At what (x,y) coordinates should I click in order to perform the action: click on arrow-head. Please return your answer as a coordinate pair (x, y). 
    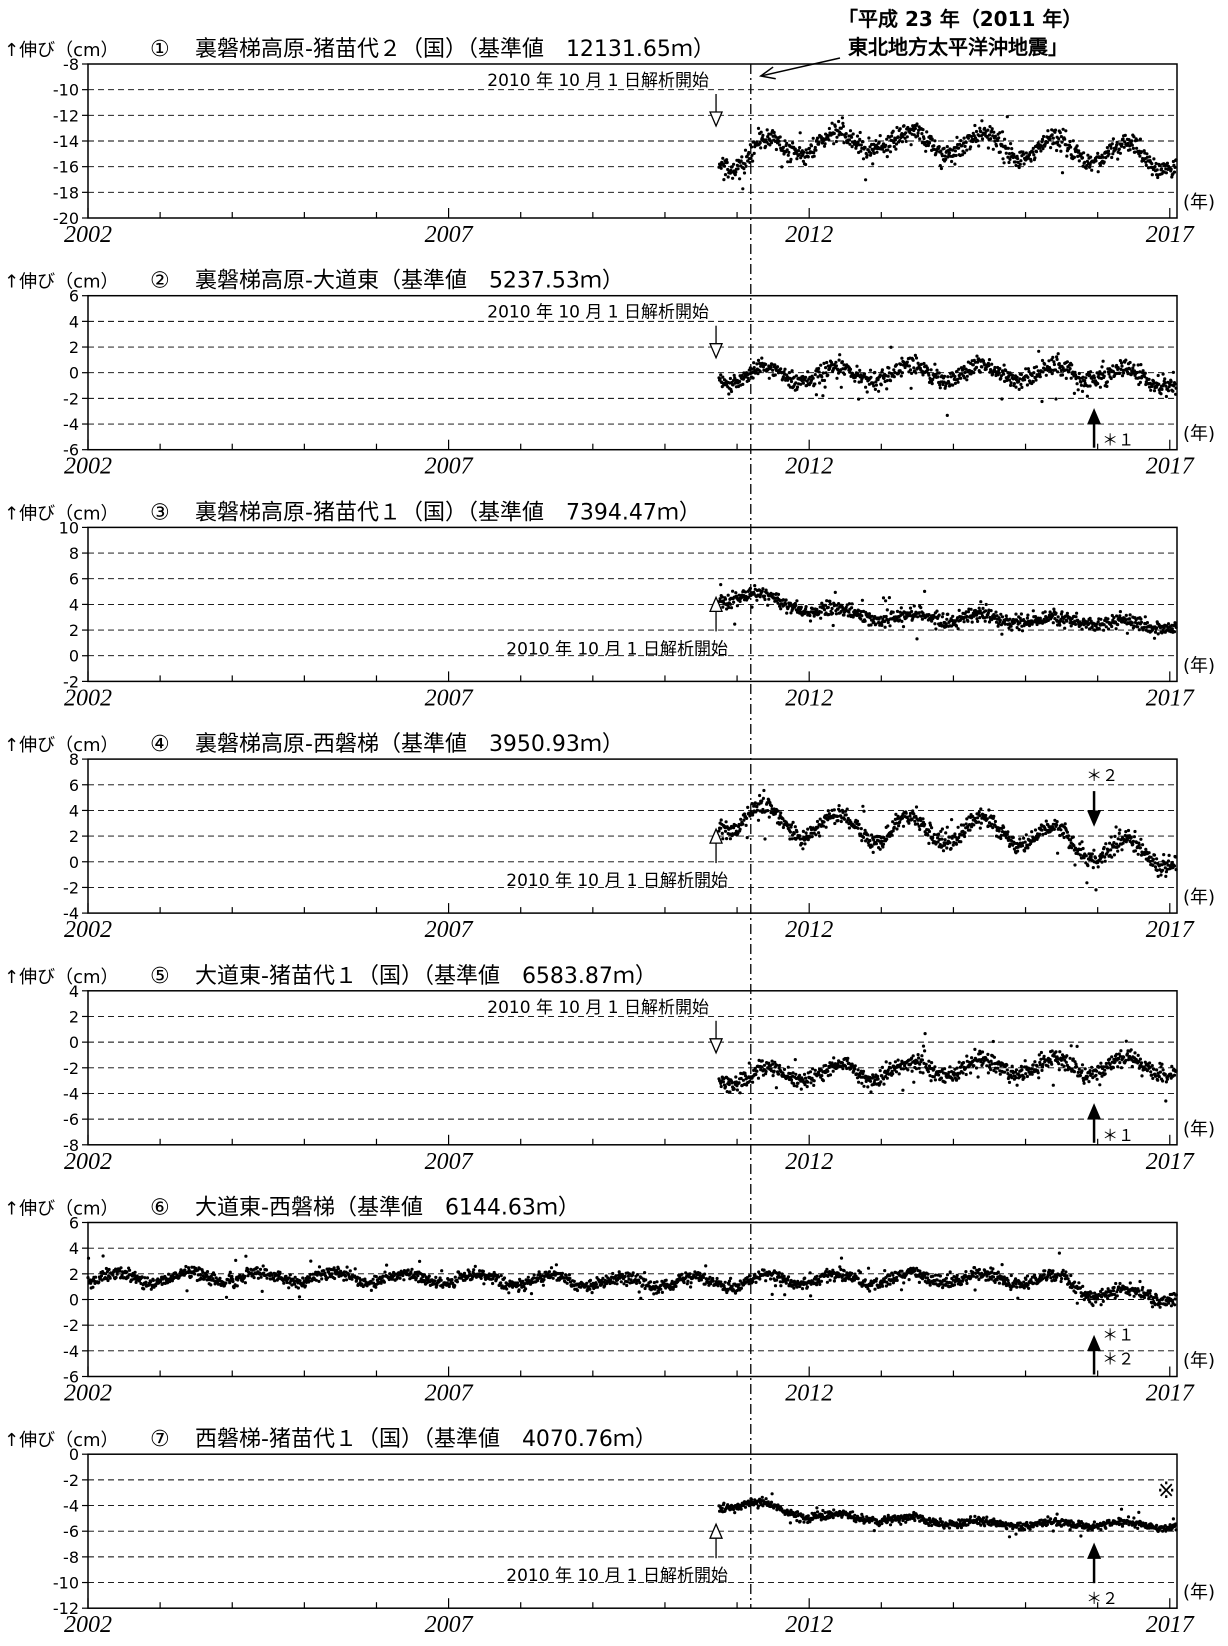
    Looking at the image, I should click on (716, 351).